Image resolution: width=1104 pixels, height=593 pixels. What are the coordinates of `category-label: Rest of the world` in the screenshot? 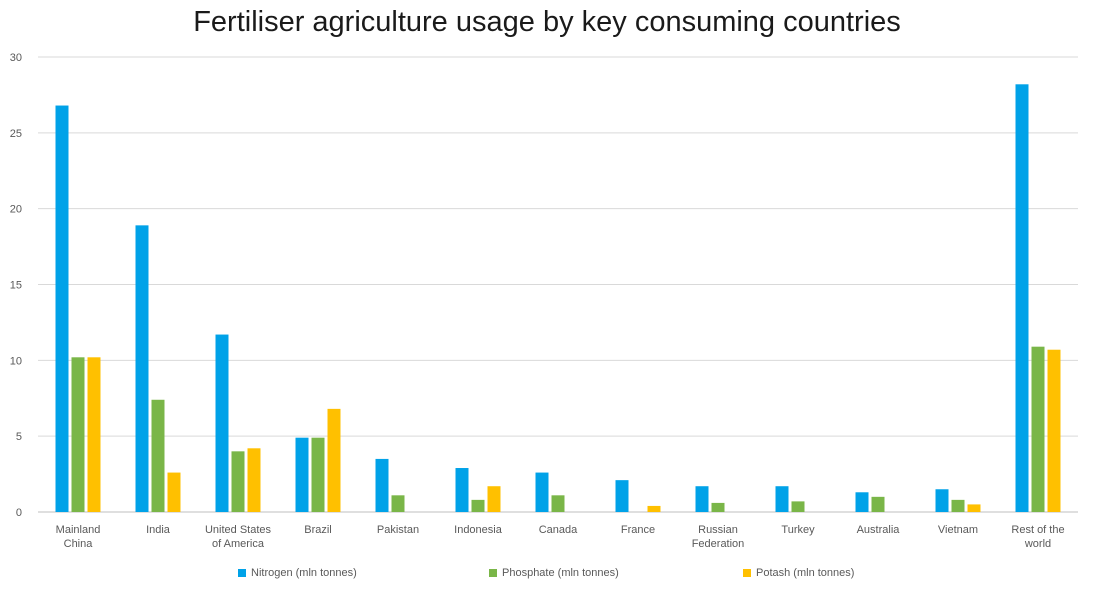 It's located at (1037, 537).